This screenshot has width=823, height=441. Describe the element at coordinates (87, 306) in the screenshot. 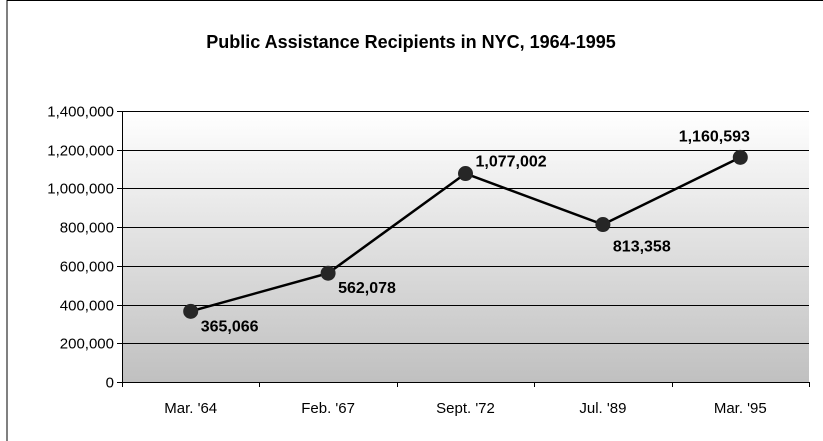

I see `y-tick-label: 400,000` at that location.